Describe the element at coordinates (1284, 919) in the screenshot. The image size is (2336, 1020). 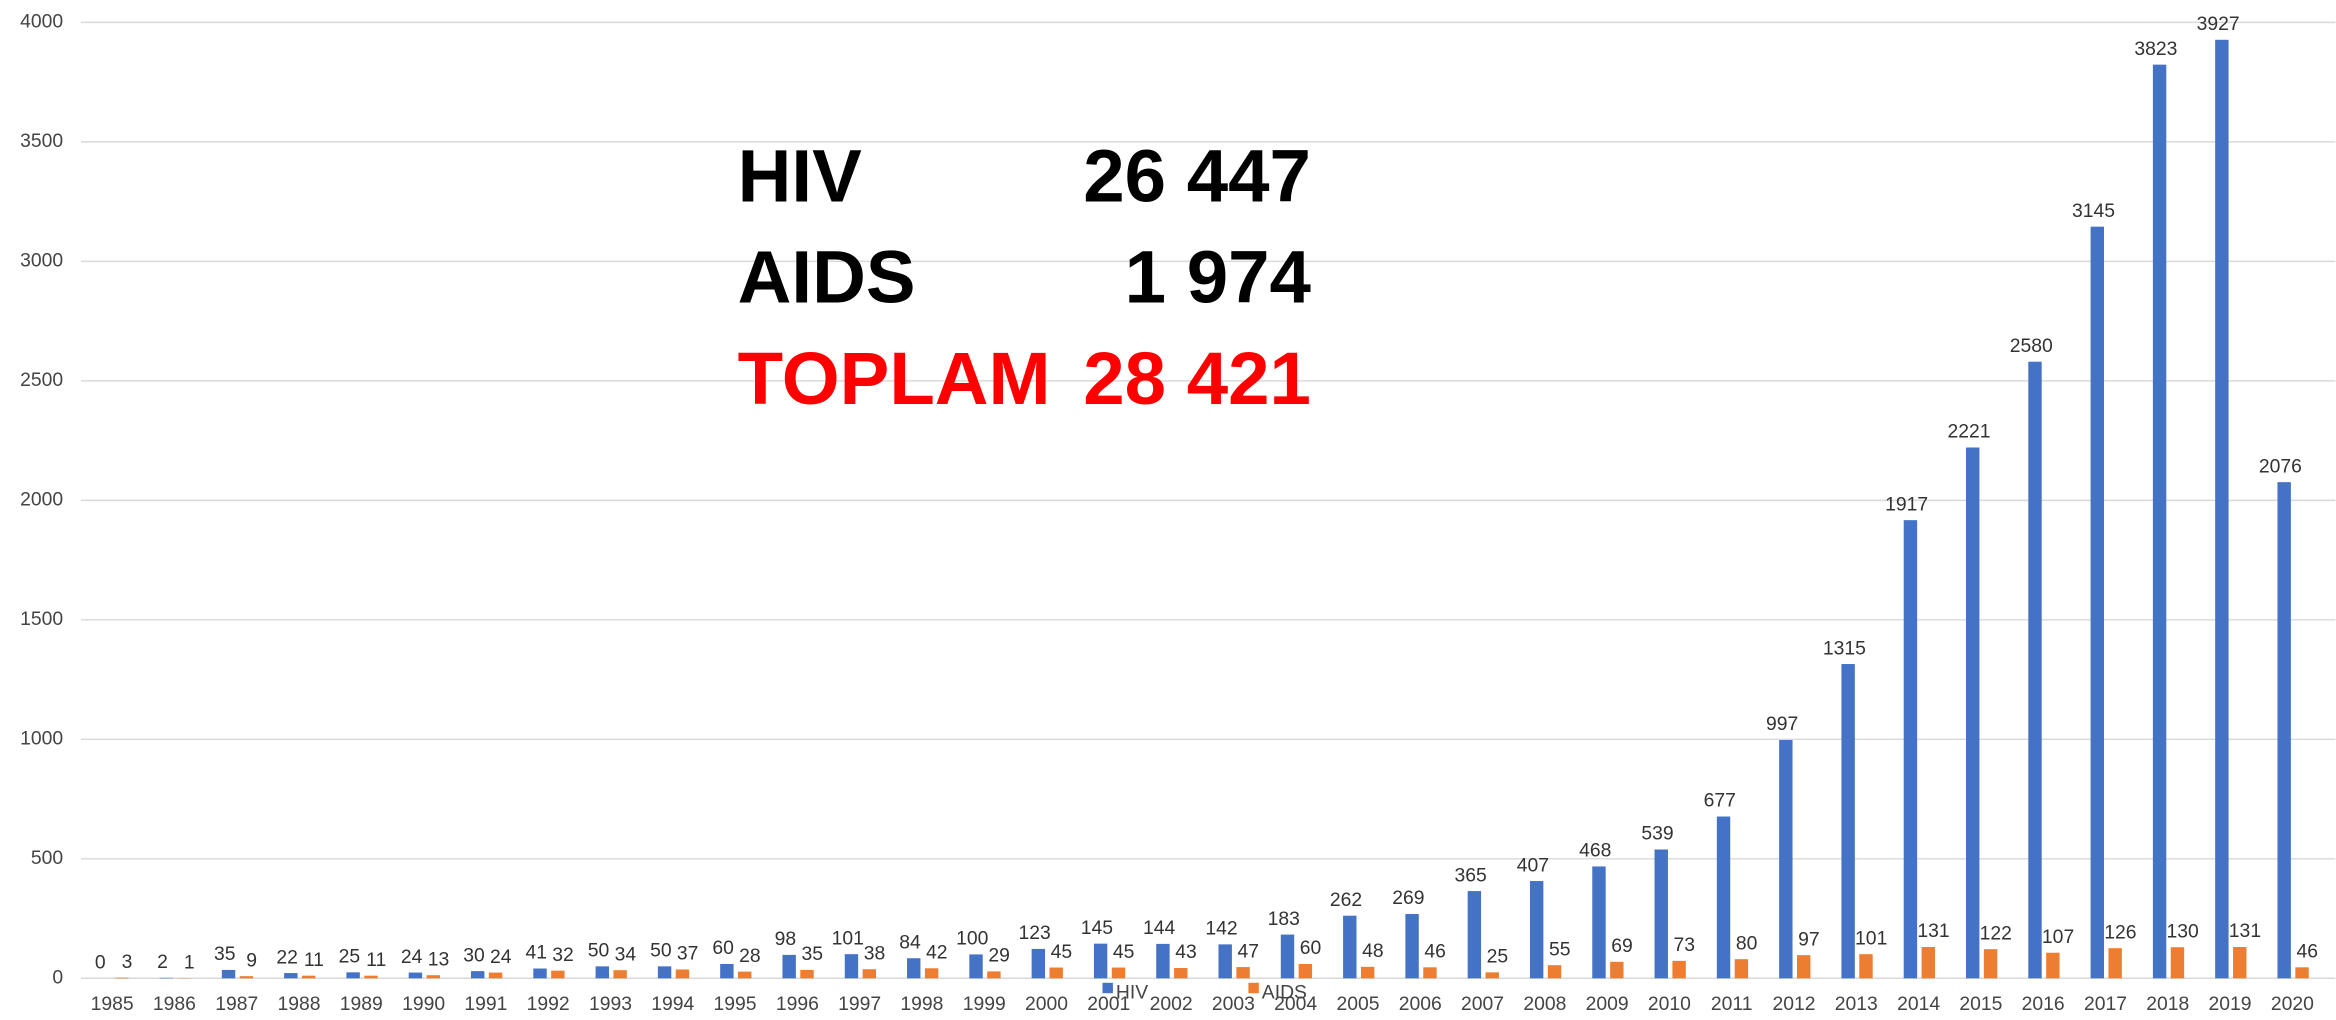
I see `data-label: 183` at that location.